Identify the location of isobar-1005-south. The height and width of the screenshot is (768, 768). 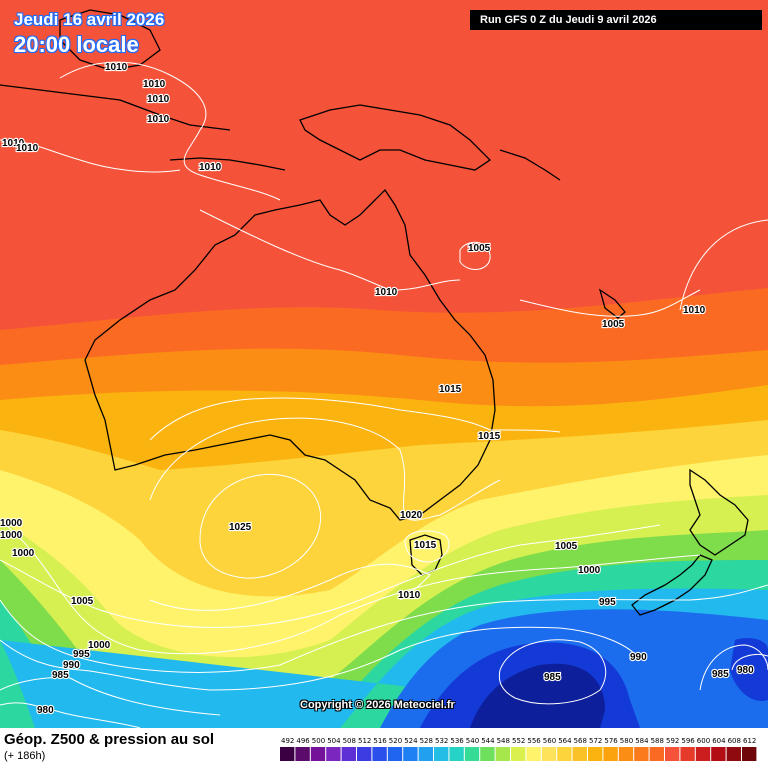
(330, 576).